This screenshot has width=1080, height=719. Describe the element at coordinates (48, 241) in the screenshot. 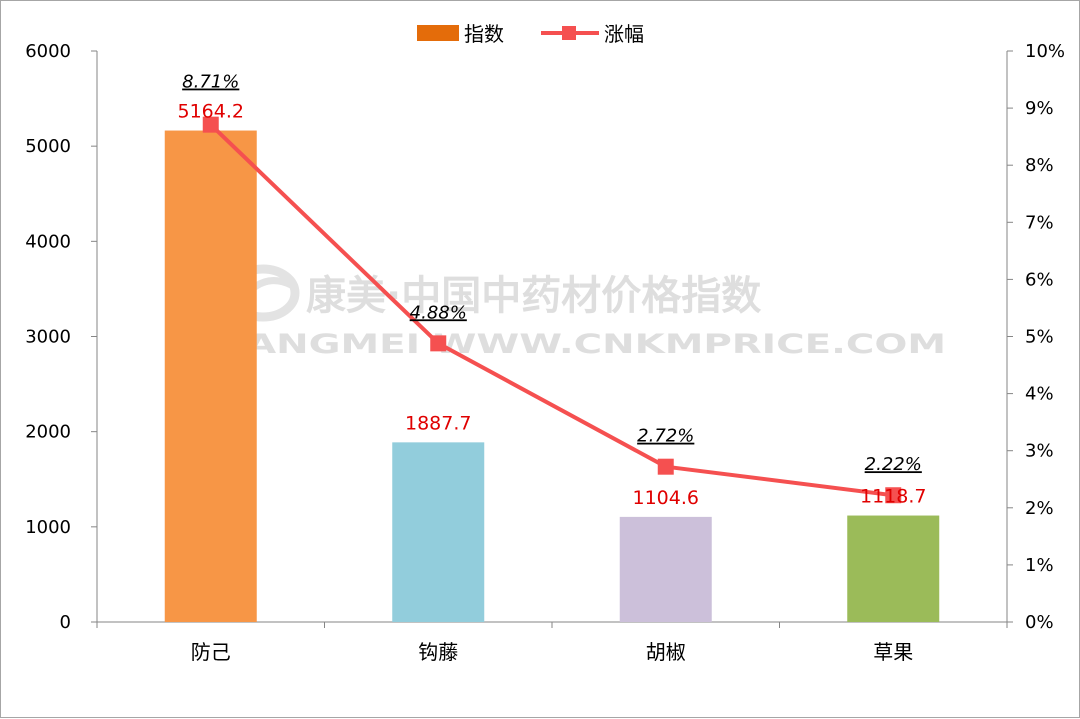

I see `y-left-tick-label: 4000` at that location.